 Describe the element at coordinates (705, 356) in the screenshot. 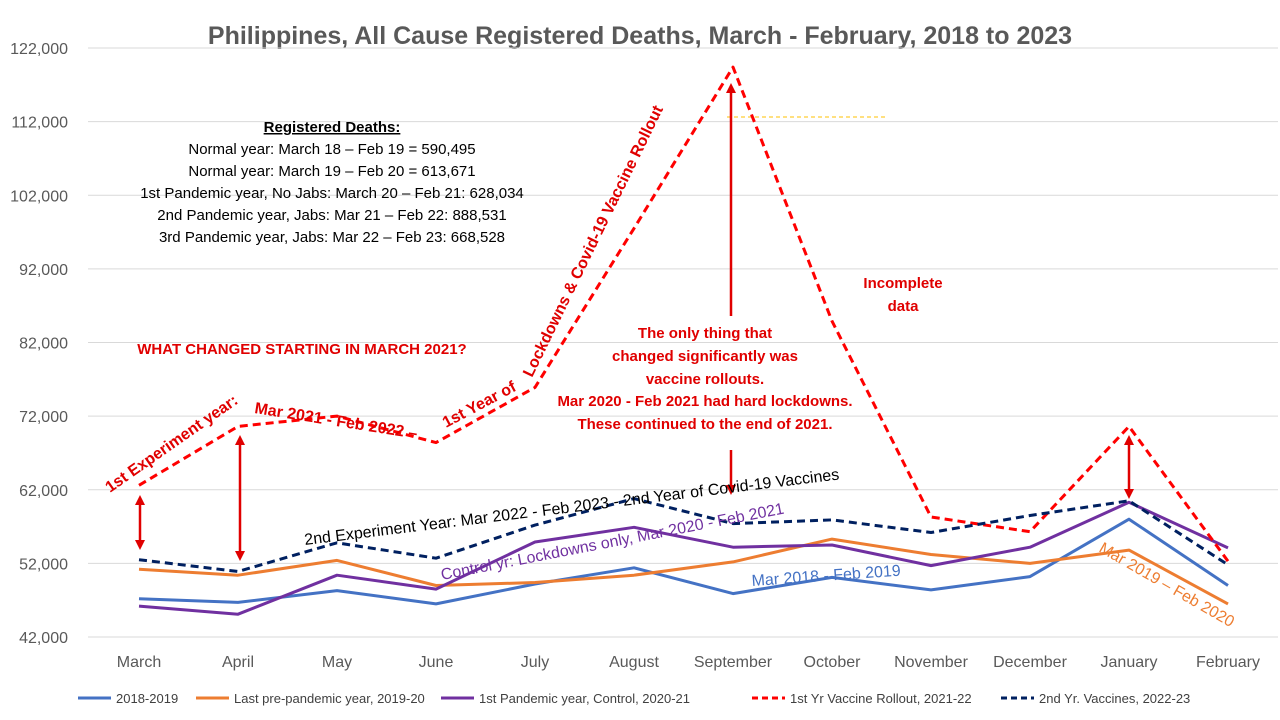

I see `center-note-line: changed significantly was` at that location.